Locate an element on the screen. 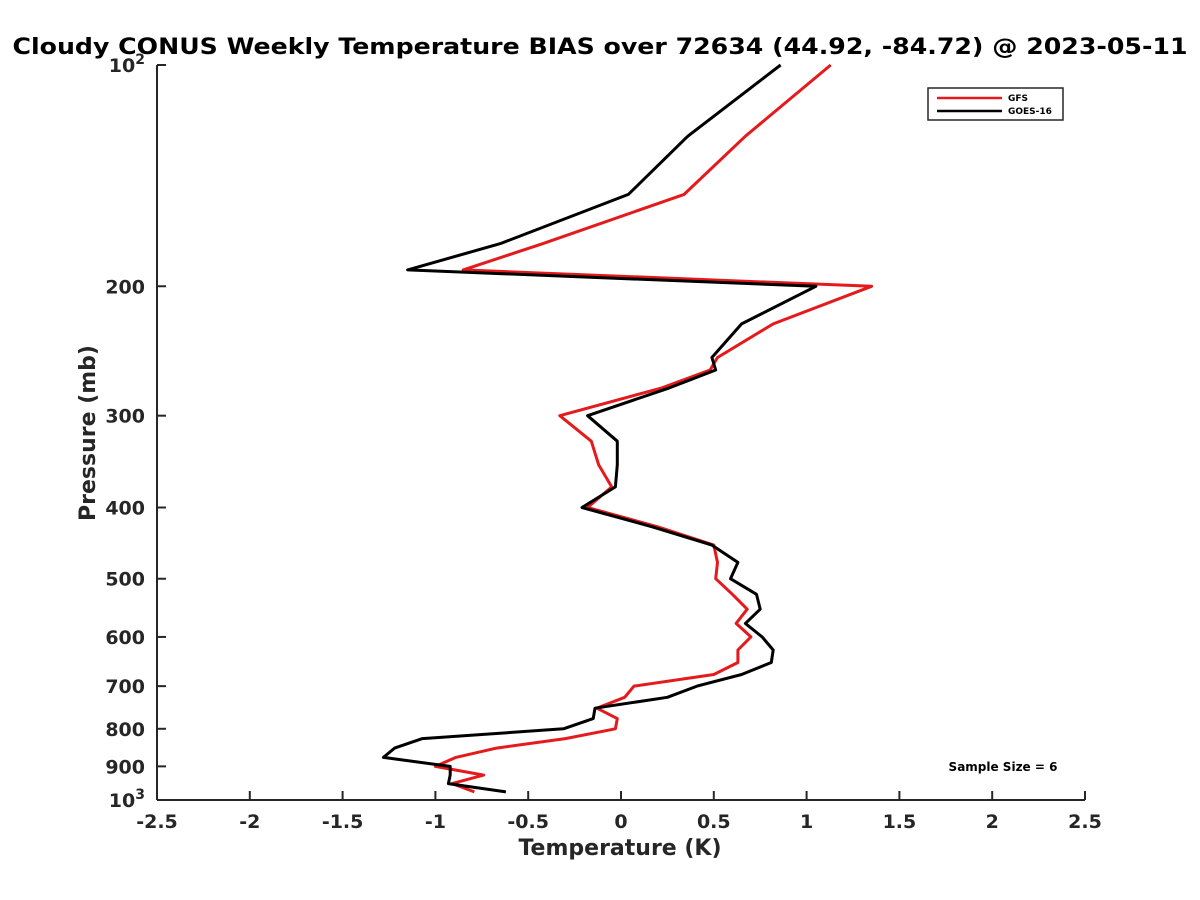 This screenshot has height=900, width=1200. y-tick-label: 800 is located at coordinates (125, 730).